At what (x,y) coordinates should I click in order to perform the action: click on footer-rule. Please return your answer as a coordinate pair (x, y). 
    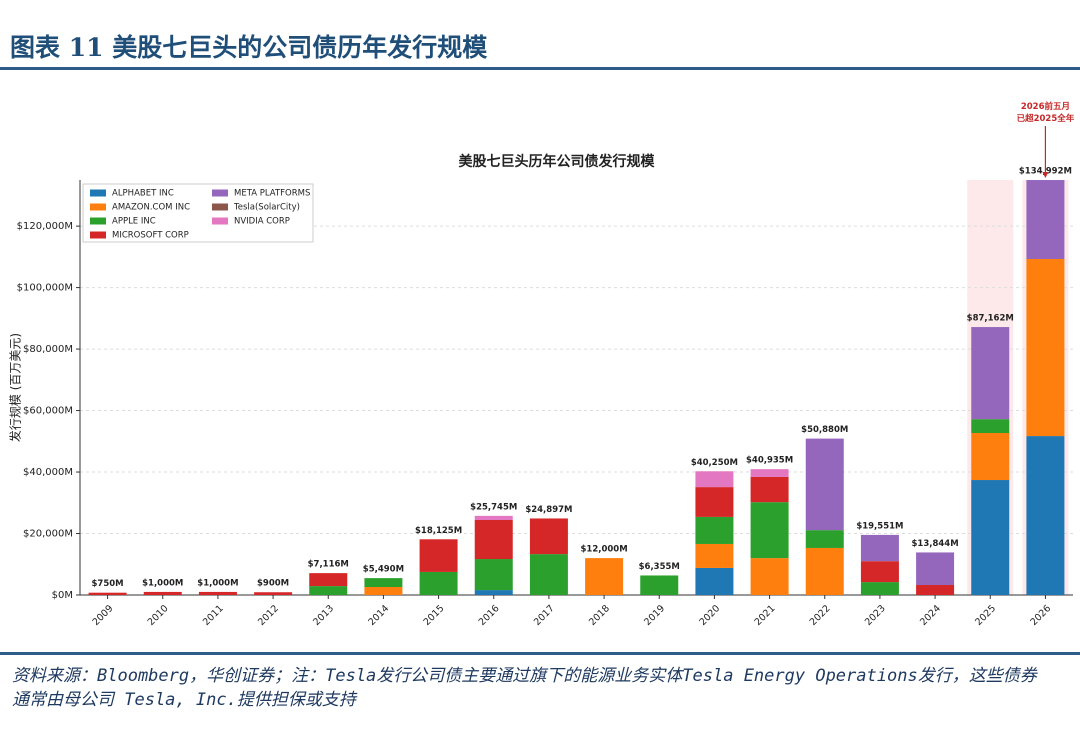
    Looking at the image, I should click on (540, 653).